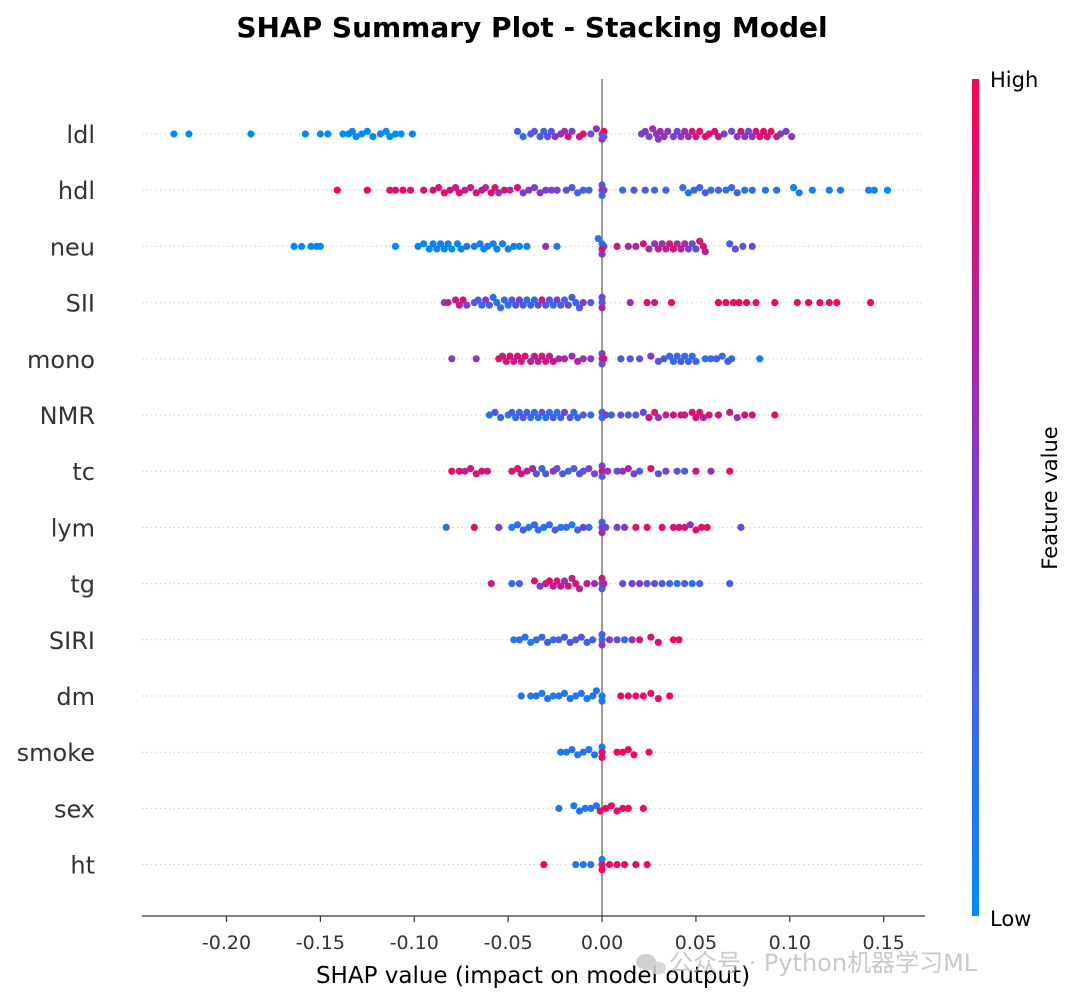 The width and height of the screenshot is (1080, 1005). What do you see at coordinates (67, 416) in the screenshot?
I see `feature-label-nmr: NMR` at bounding box center [67, 416].